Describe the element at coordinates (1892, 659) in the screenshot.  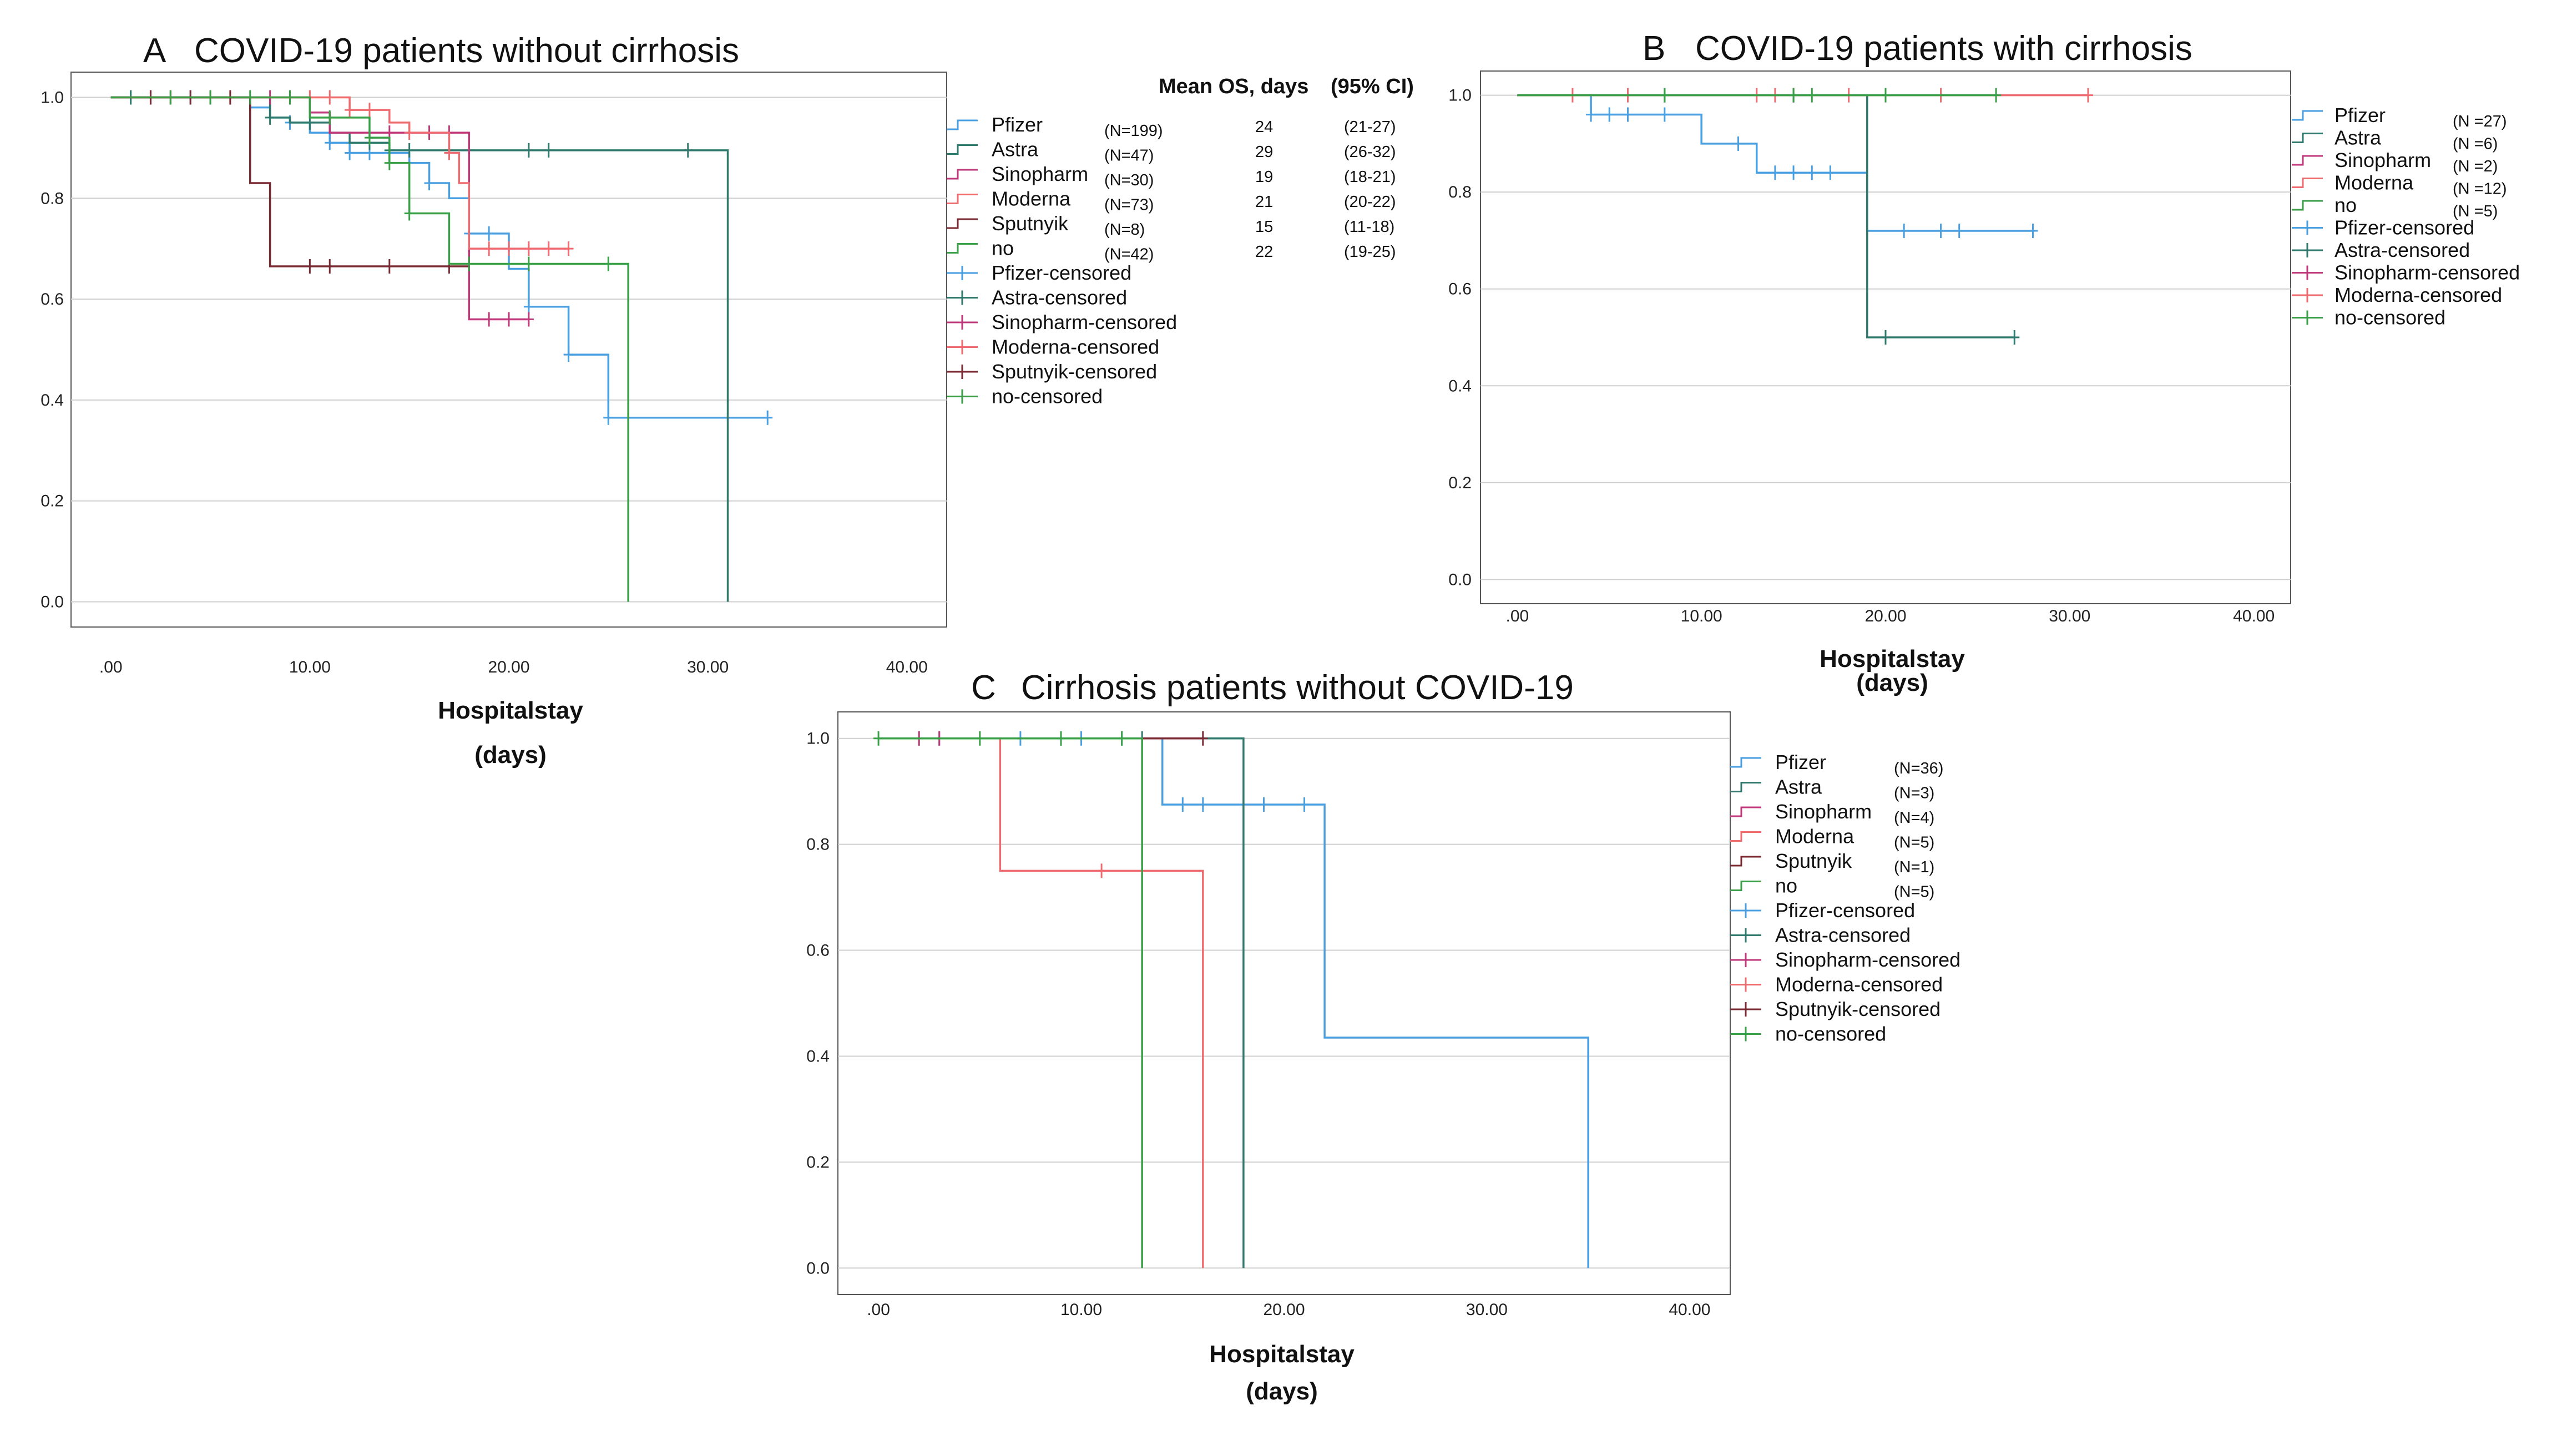
I see `panel-b-x-axis-label: Hospitalstay` at that location.